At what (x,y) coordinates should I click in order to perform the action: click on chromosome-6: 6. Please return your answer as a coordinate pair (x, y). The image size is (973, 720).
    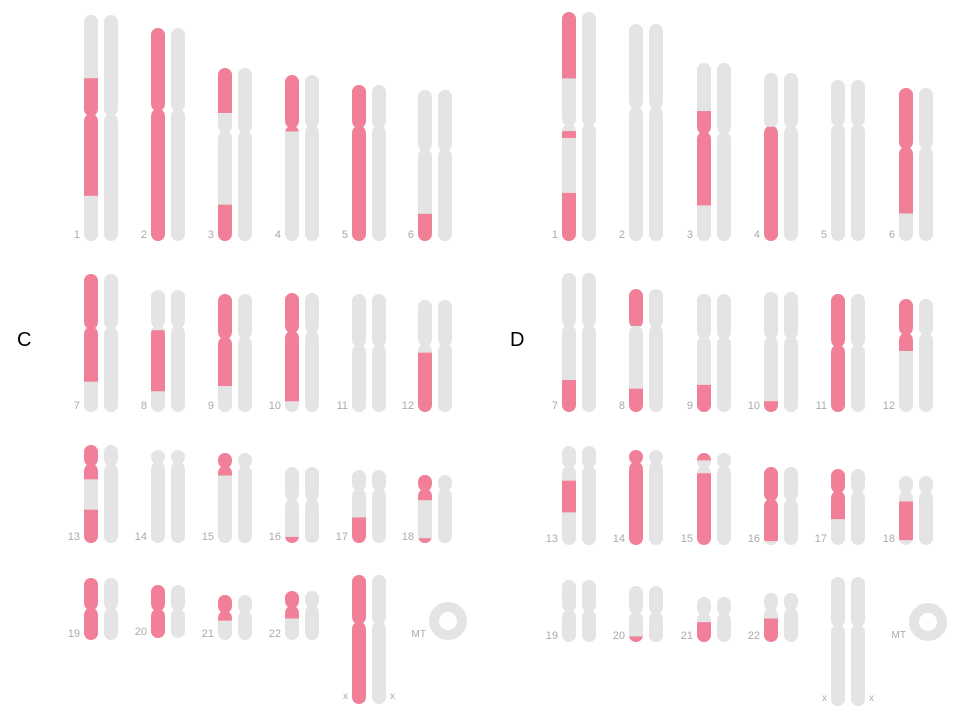
    Looking at the image, I should click on (430, 165).